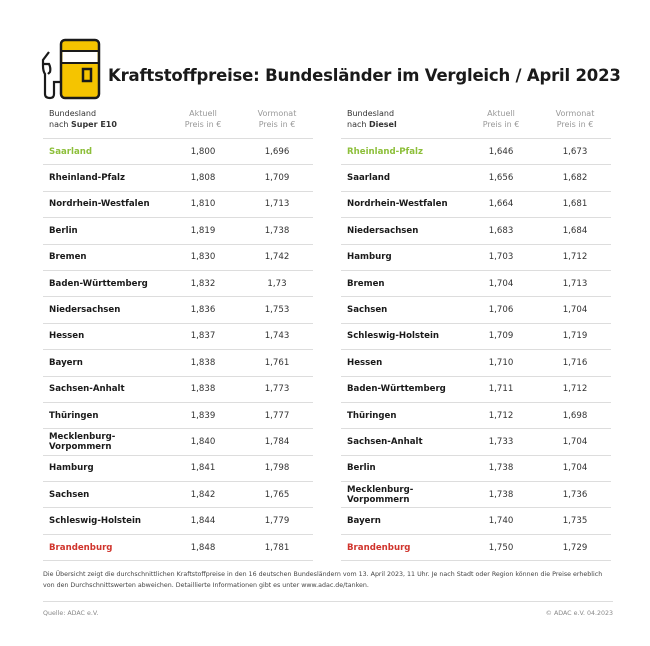 This screenshot has width=650, height=646. Describe the element at coordinates (371, 113) in the screenshot. I see `header-text: Bundesland` at that location.